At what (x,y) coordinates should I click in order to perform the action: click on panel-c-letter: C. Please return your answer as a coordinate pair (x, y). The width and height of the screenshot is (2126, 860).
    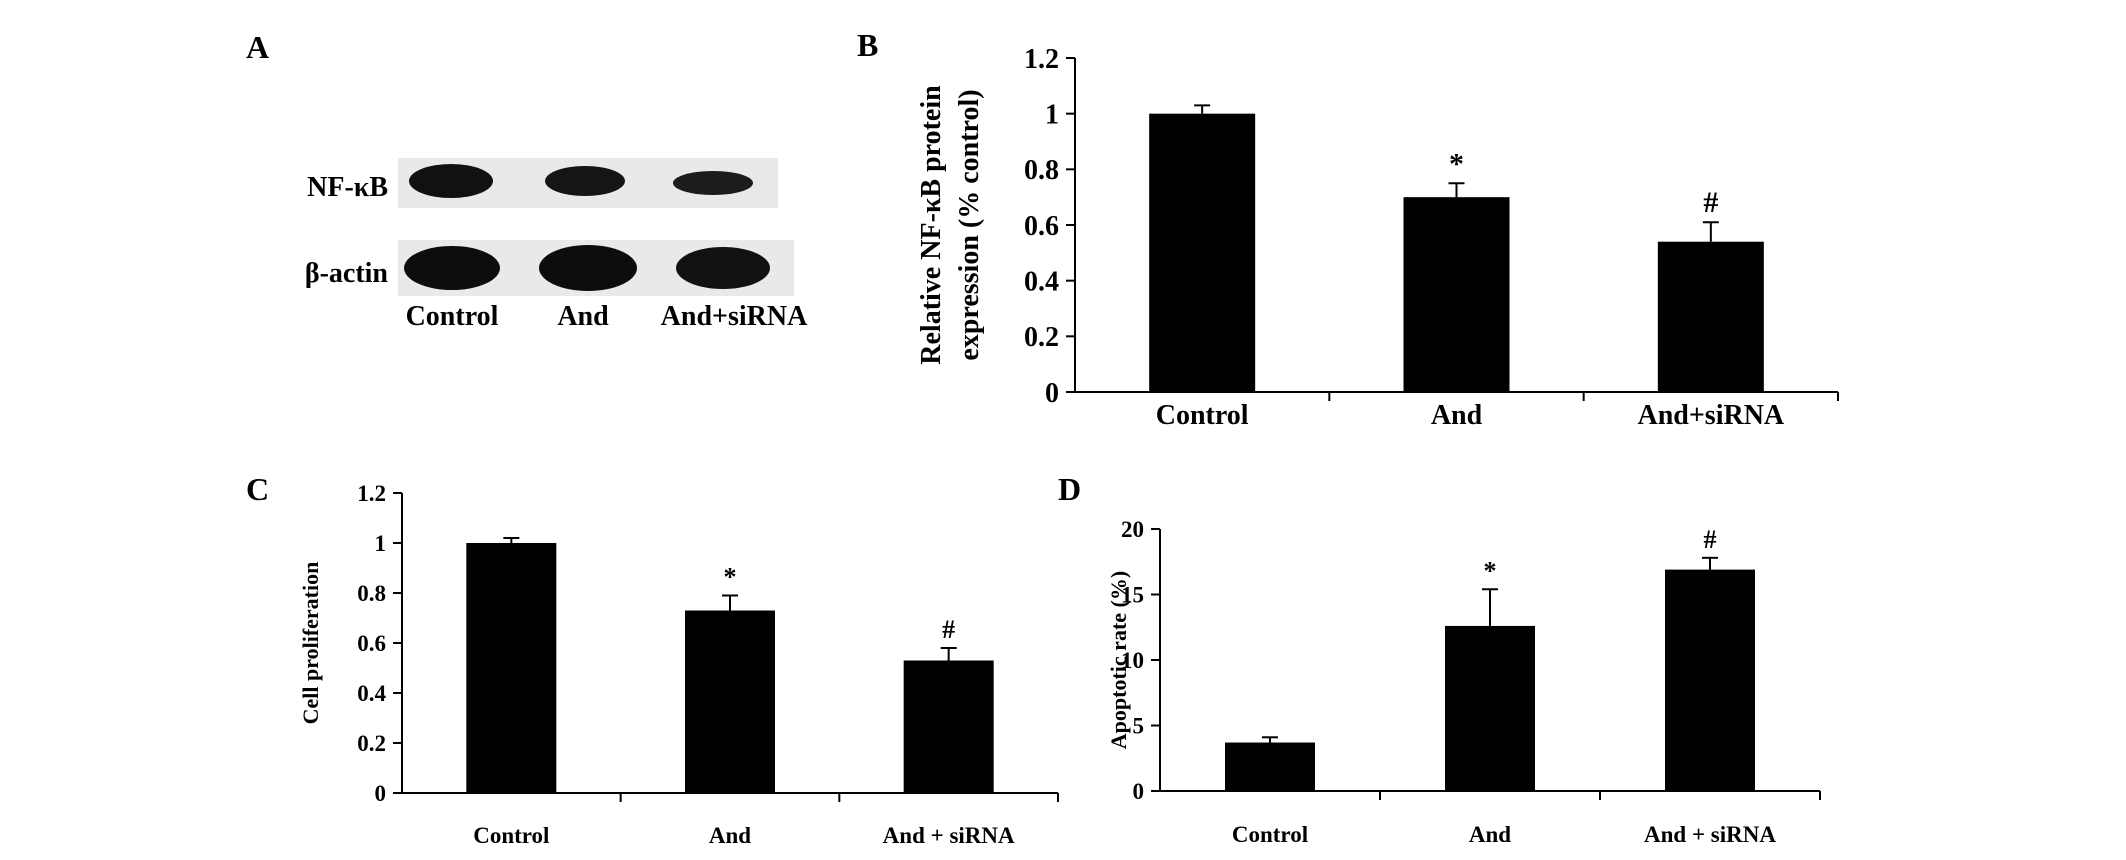
    Looking at the image, I should click on (257, 489).